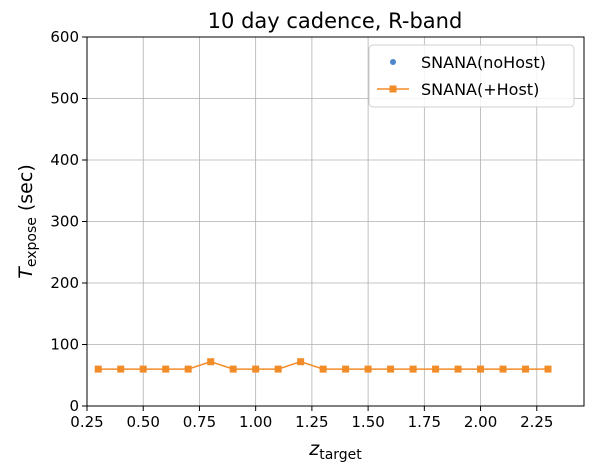  I want to click on y-tick-label: 500, so click(64, 99).